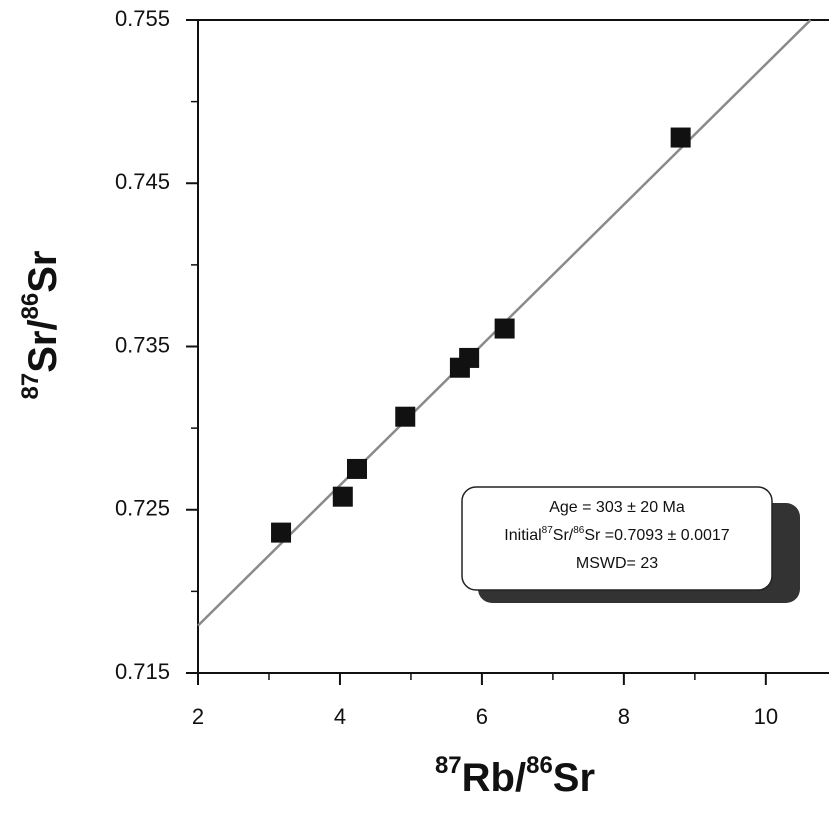 The height and width of the screenshot is (816, 829). What do you see at coordinates (448, 765) in the screenshot?
I see `x-label-sup: 87` at bounding box center [448, 765].